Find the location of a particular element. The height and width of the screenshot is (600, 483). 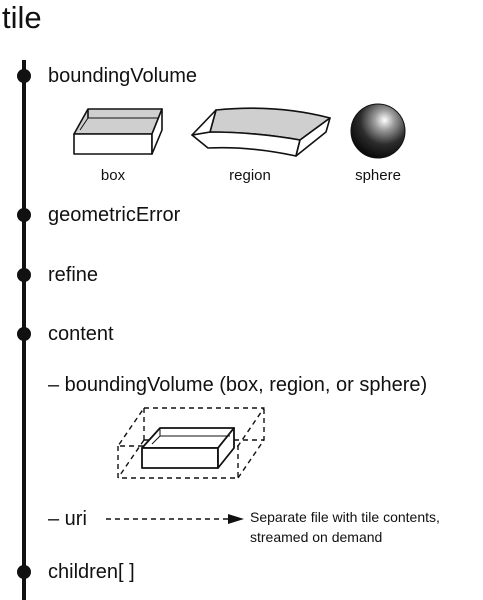

node-dot-refine is located at coordinates (24, 275).